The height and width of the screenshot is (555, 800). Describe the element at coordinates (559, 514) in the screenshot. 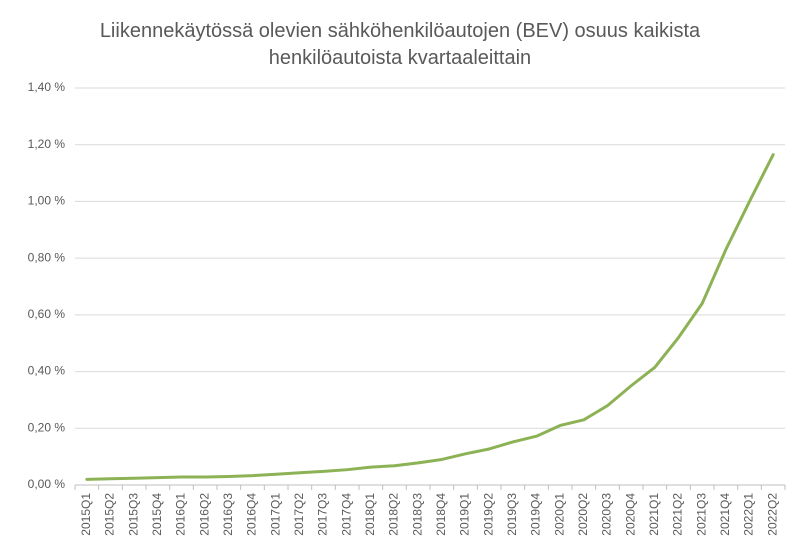

I see `x-tick-label: 2020Q1` at that location.